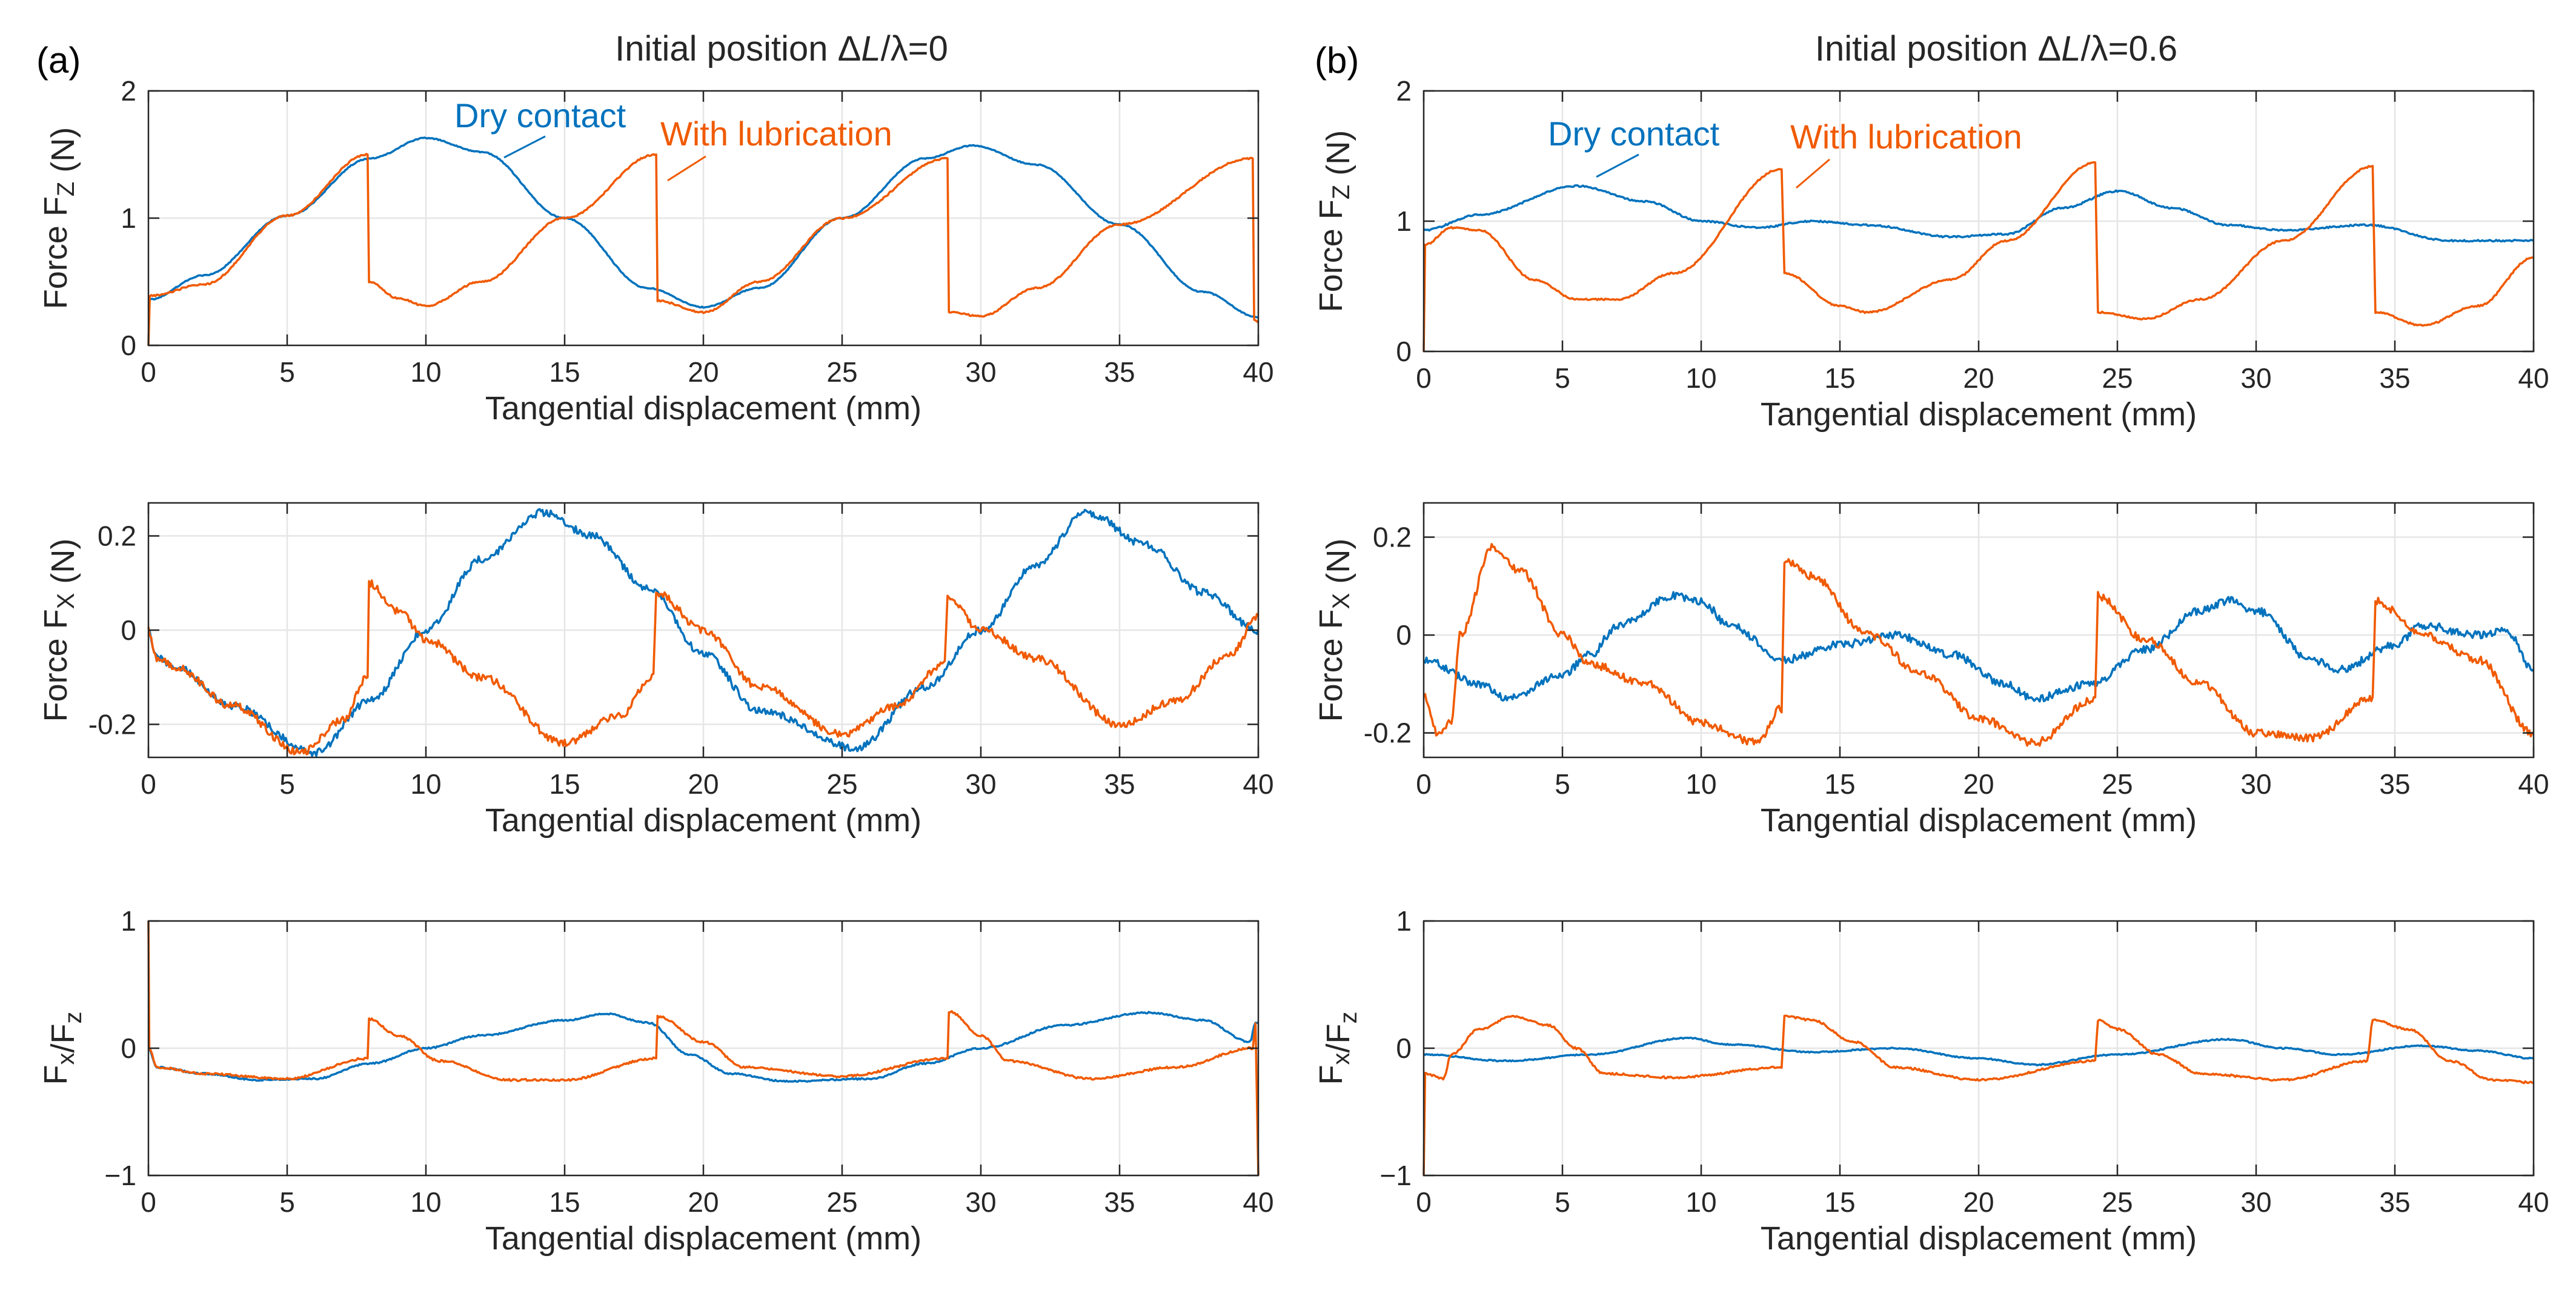 The width and height of the screenshot is (2576, 1313). I want to click on panel-a-title: Initial position ΔL/λ=0, so click(781, 49).